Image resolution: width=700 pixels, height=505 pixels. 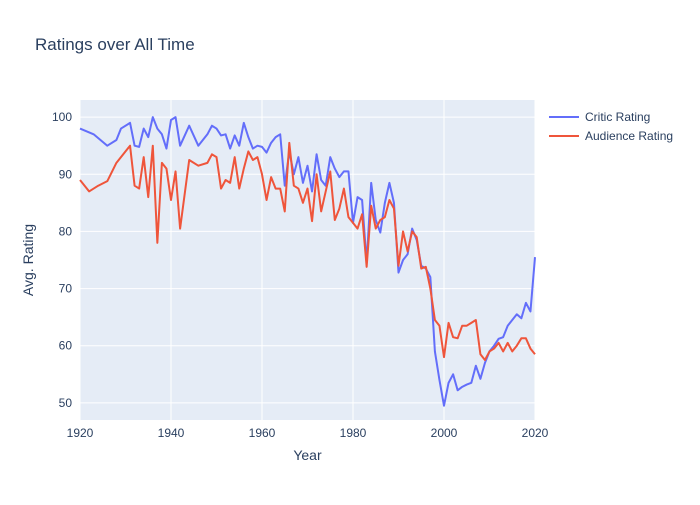 I want to click on y-tick-label: 60, so click(x=66, y=346).